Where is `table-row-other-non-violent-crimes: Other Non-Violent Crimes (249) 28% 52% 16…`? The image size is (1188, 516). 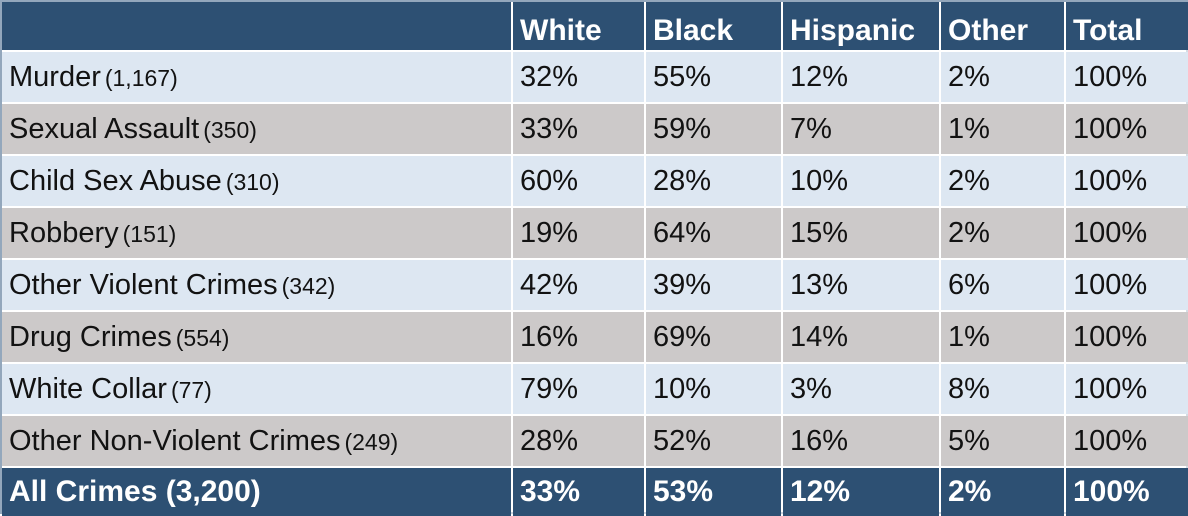
table-row-other-non-violent-crimes: Other Non-Violent Crimes (249) 28% 52% 16… is located at coordinates (595, 440).